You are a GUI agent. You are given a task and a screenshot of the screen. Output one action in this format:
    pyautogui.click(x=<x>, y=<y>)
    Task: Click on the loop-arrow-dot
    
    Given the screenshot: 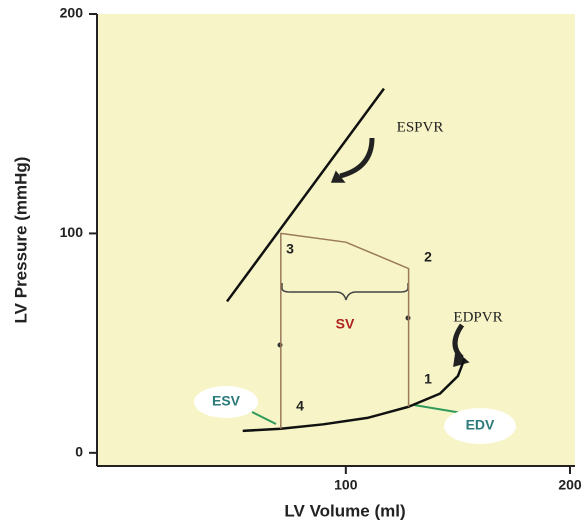 What is the action you would take?
    pyautogui.click(x=280, y=345)
    